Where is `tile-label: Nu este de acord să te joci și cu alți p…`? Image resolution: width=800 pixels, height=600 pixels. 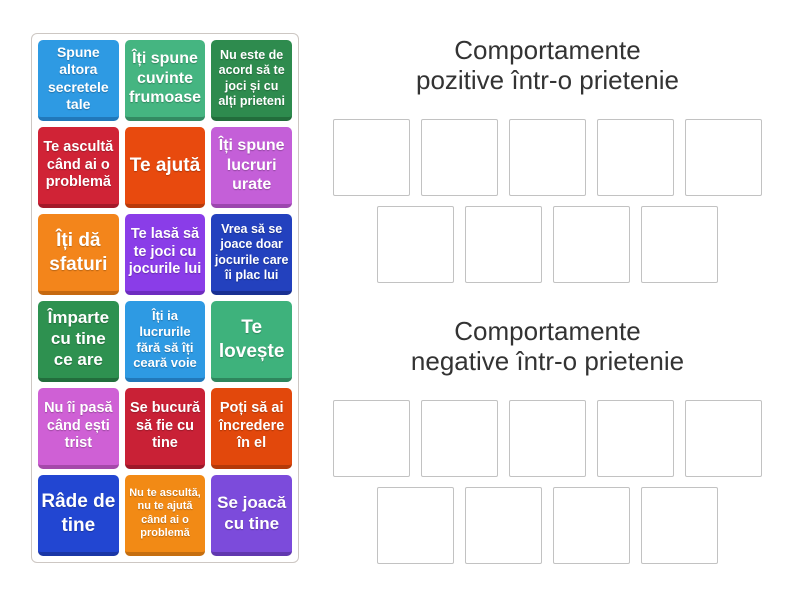 tile-label: Nu este de acord să te joci și cu alți p… is located at coordinates (251, 78).